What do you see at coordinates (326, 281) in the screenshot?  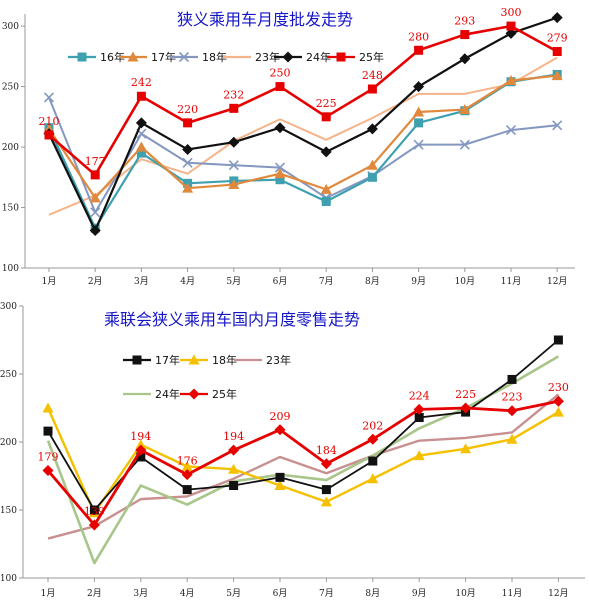 I see `x-tick-label: 7月` at bounding box center [326, 281].